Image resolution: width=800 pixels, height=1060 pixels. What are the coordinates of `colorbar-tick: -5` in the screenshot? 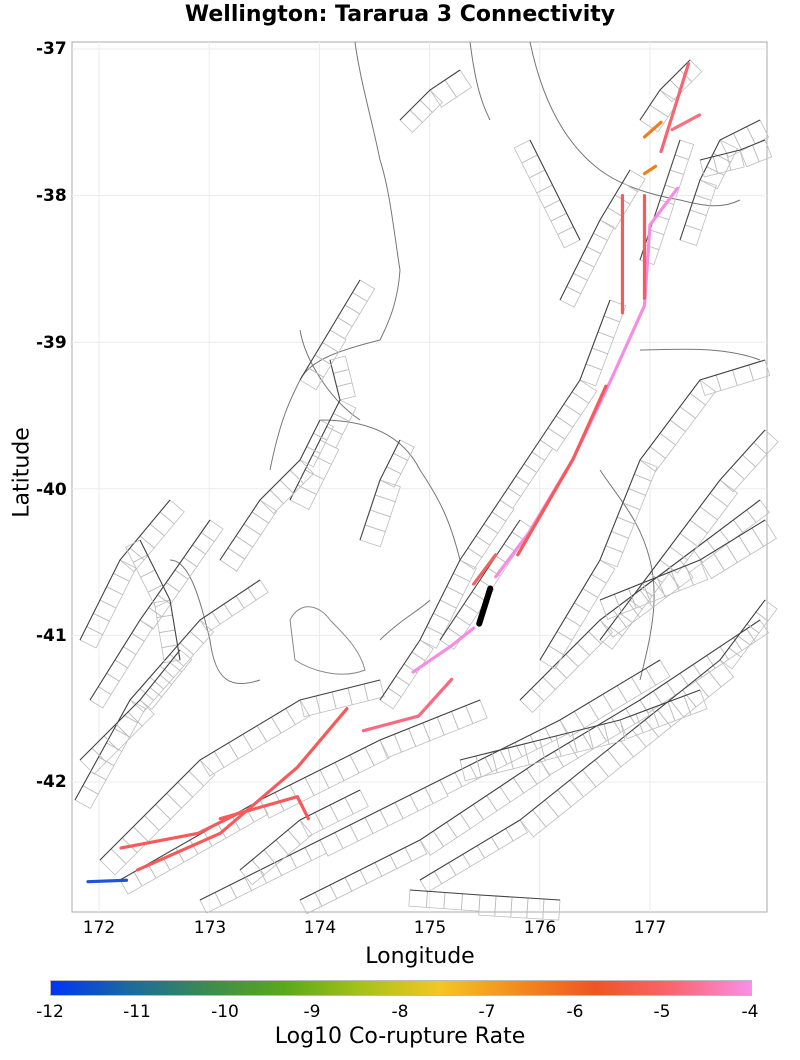 It's located at (662, 1012).